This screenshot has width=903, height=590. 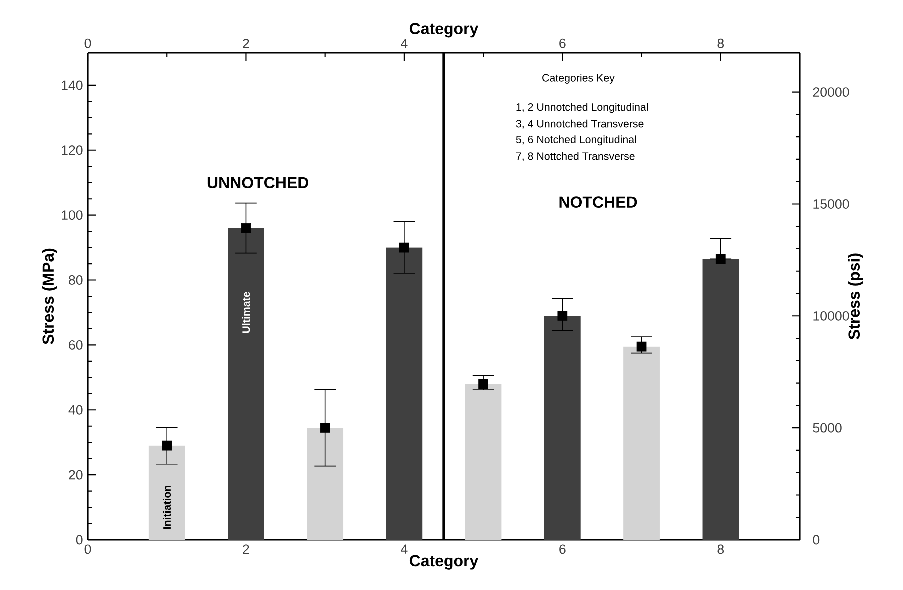 What do you see at coordinates (72, 215) in the screenshot?
I see `y-tick-label: 100` at bounding box center [72, 215].